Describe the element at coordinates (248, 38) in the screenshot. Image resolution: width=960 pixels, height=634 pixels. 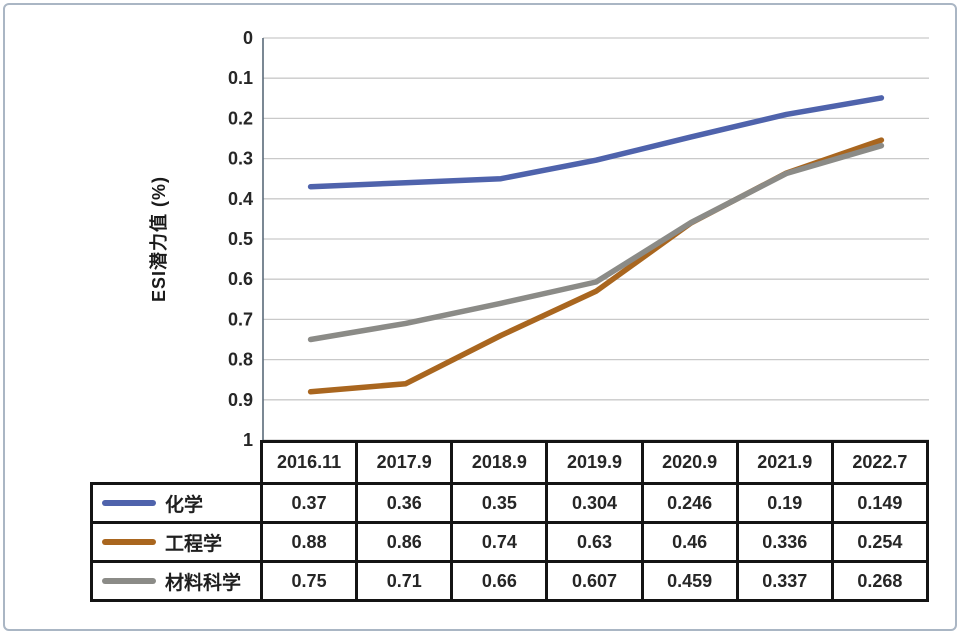
I see `y-tick-label: 0` at that location.